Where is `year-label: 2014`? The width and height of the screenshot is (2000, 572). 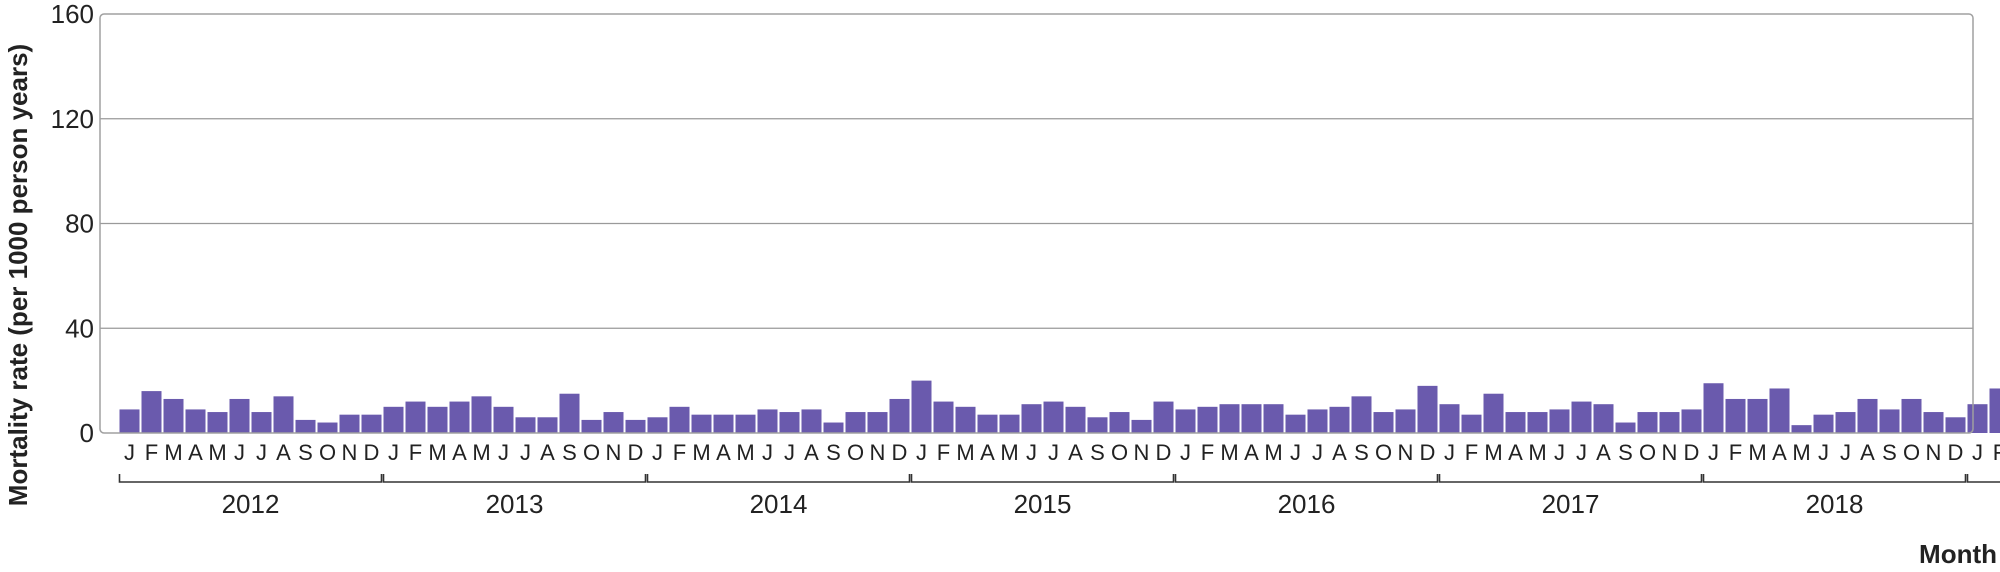
year-label: 2014 is located at coordinates (779, 504).